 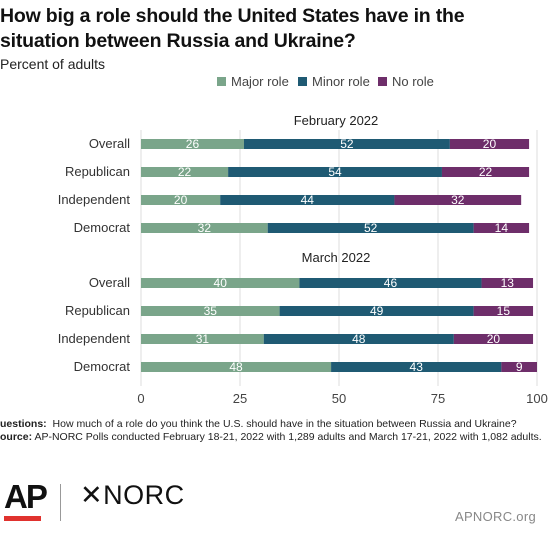 I want to click on legend-label-minor: Minor role, so click(x=341, y=81).